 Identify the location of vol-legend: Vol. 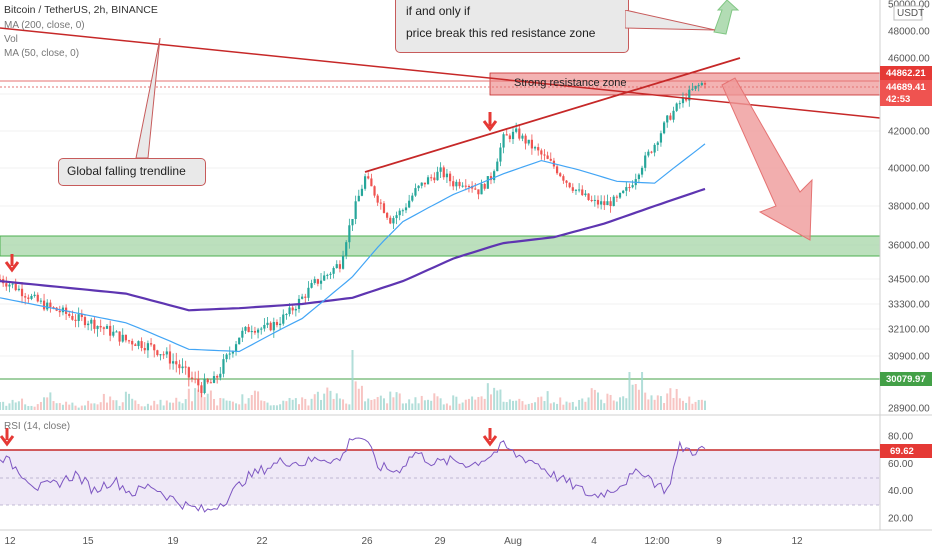
(11, 39).